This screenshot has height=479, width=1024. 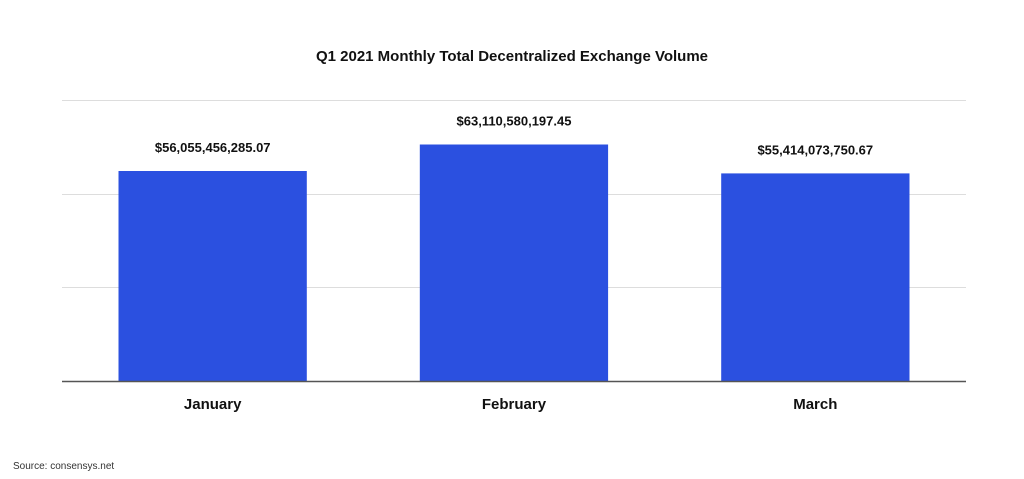 What do you see at coordinates (514, 404) in the screenshot?
I see `x-tick-label-february: February` at bounding box center [514, 404].